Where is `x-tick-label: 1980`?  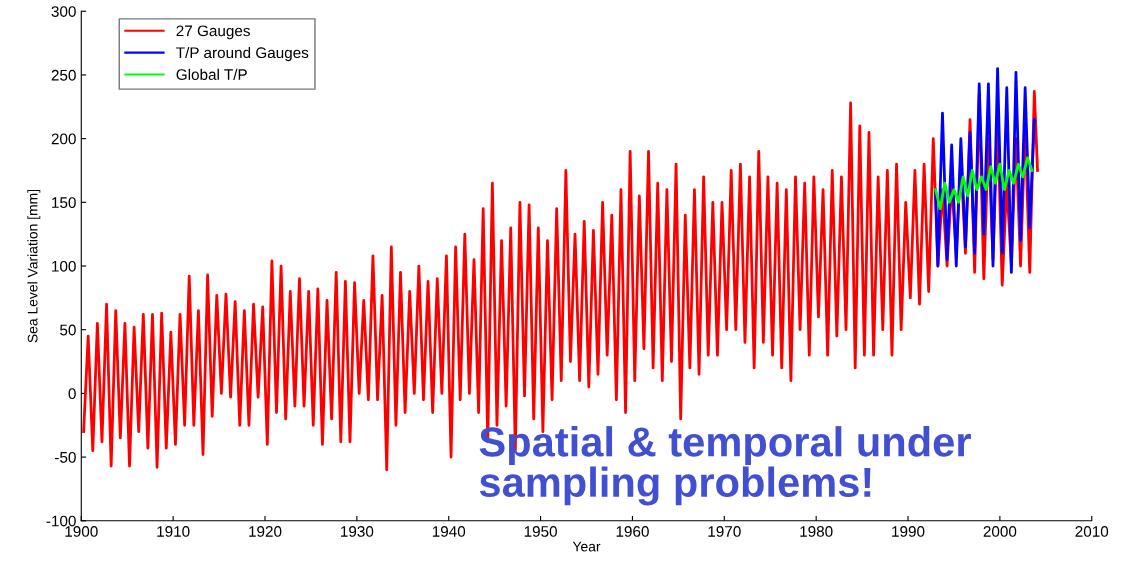
x-tick-label: 1980 is located at coordinates (816, 531).